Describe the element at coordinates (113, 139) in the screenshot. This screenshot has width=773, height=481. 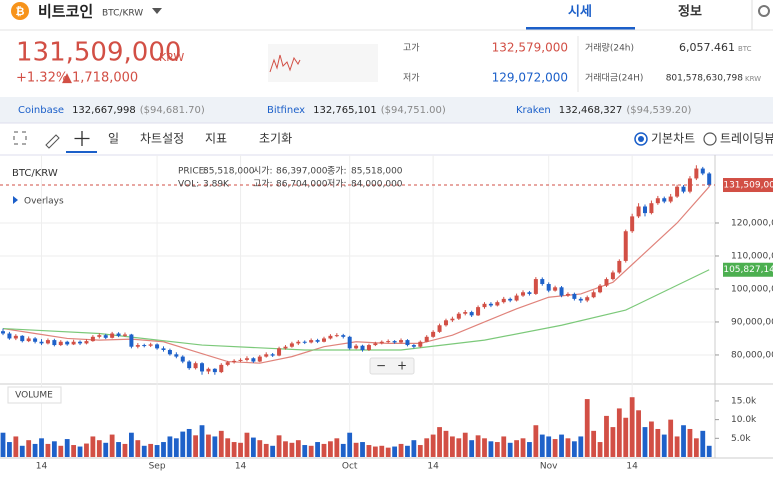
I see `period: 일` at that location.